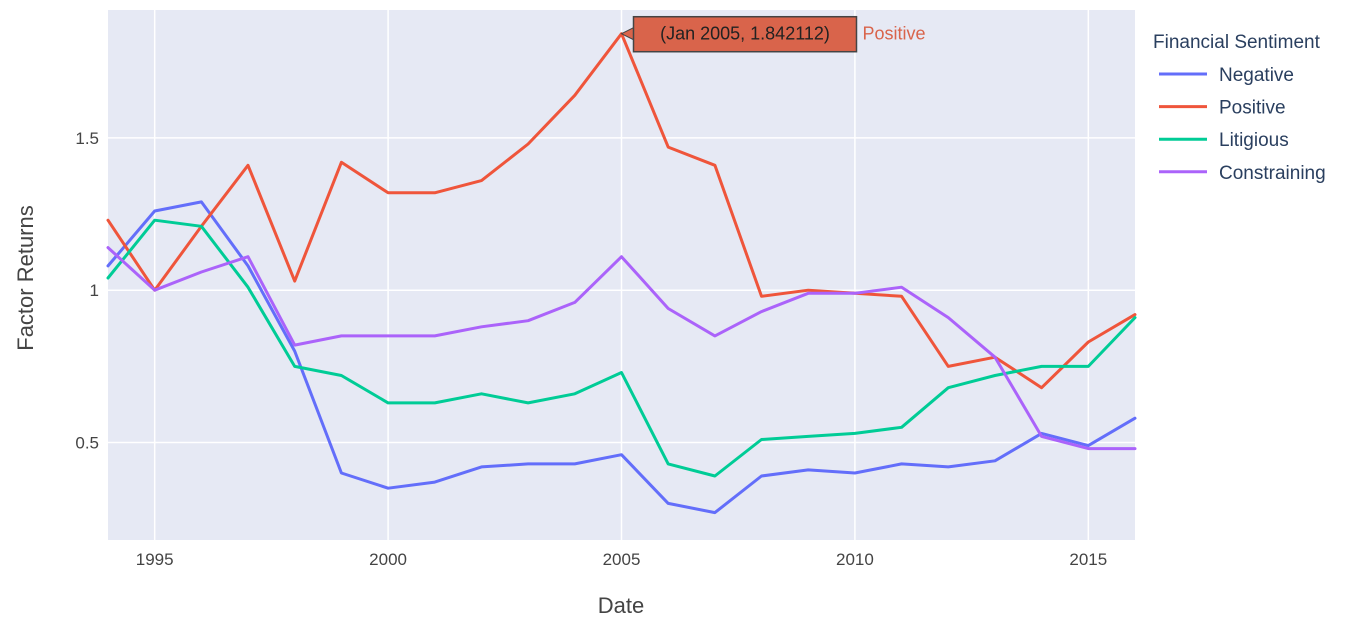 Image resolution: width=1365 pixels, height=628 pixels. What do you see at coordinates (1272, 173) in the screenshot?
I see `legend-label-constraining: Constraining` at bounding box center [1272, 173].